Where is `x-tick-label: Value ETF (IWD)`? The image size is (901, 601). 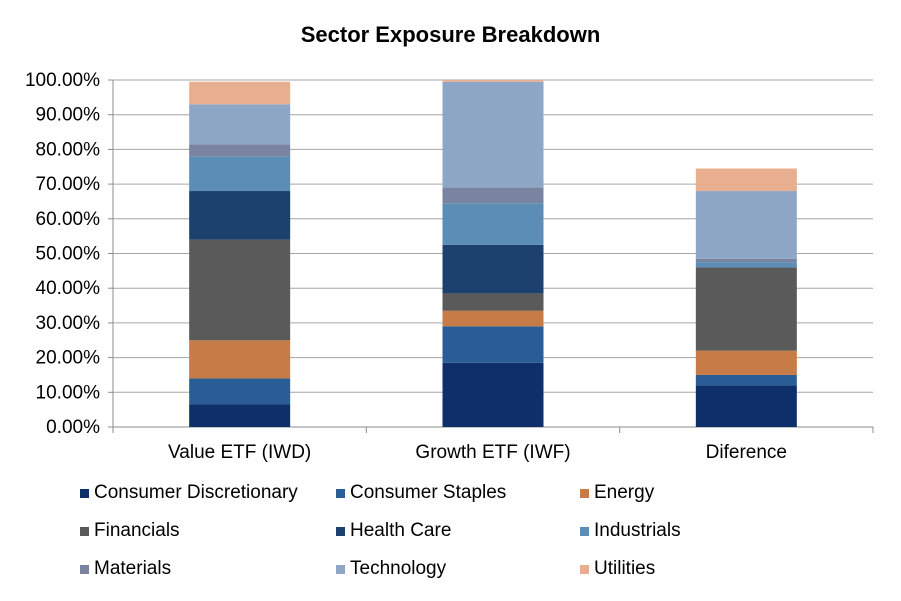
x-tick-label: Value ETF (IWD) is located at coordinates (239, 452).